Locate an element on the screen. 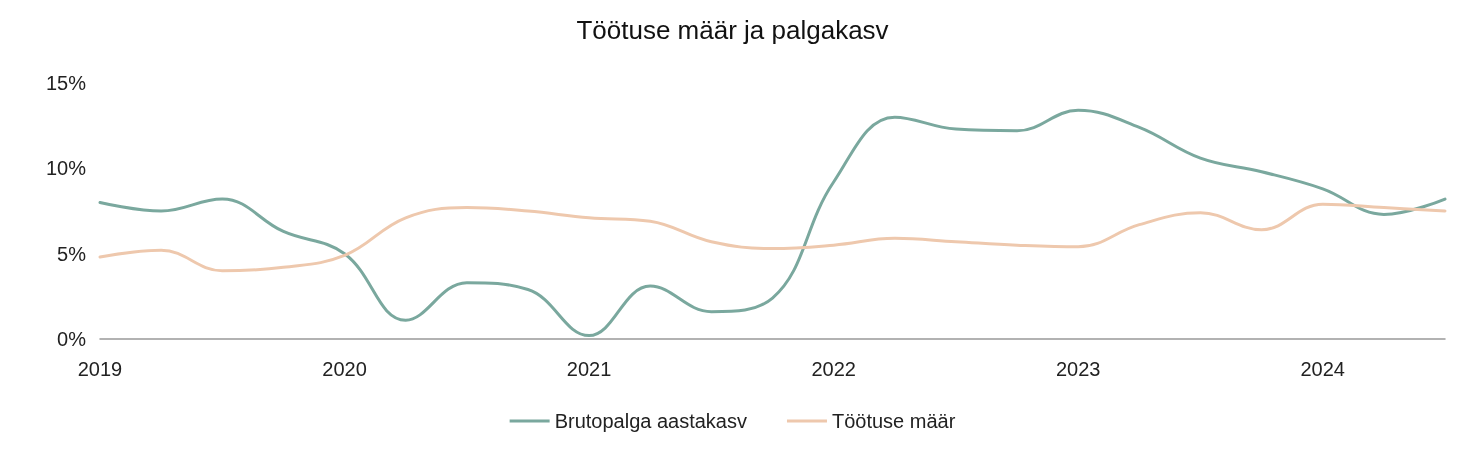  y-tick-label: 5% is located at coordinates (72, 253).